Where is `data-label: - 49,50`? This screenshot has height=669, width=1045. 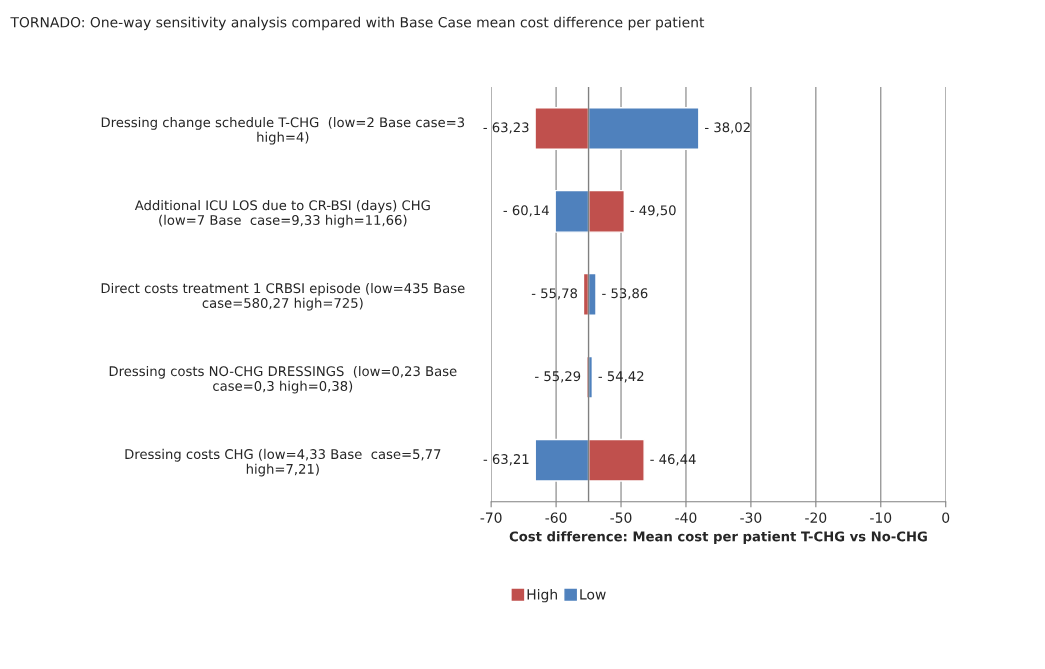 data-label: - 49,50 is located at coordinates (653, 211).